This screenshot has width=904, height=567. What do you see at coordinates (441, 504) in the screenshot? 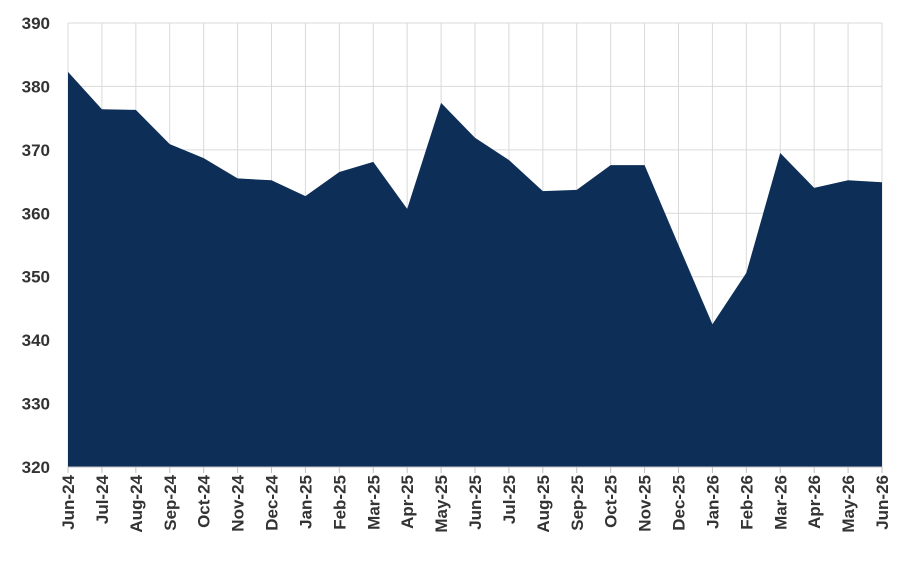
I see `x-tick-label: May-25` at bounding box center [441, 504].